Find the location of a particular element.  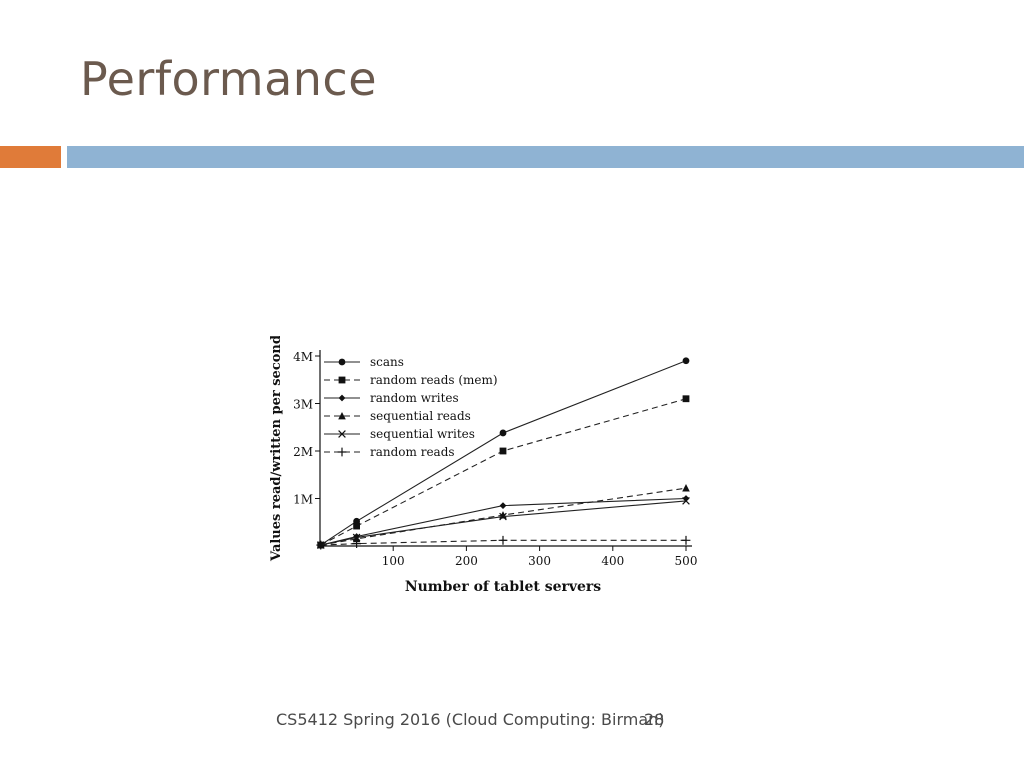

legend-item-2: random writes is located at coordinates (391, 398).